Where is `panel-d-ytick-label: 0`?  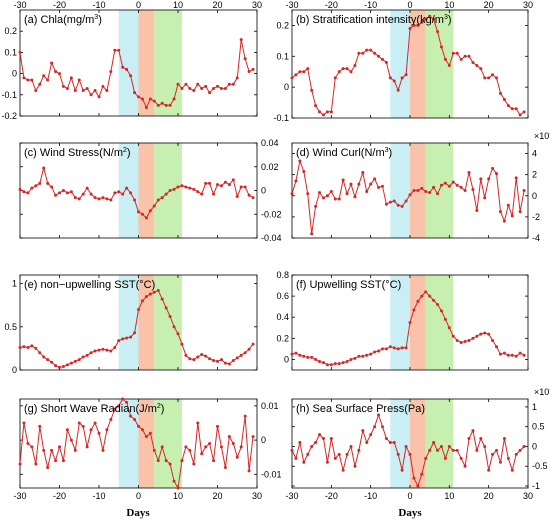 panel-d-ytick-label: 0 is located at coordinates (534, 196).